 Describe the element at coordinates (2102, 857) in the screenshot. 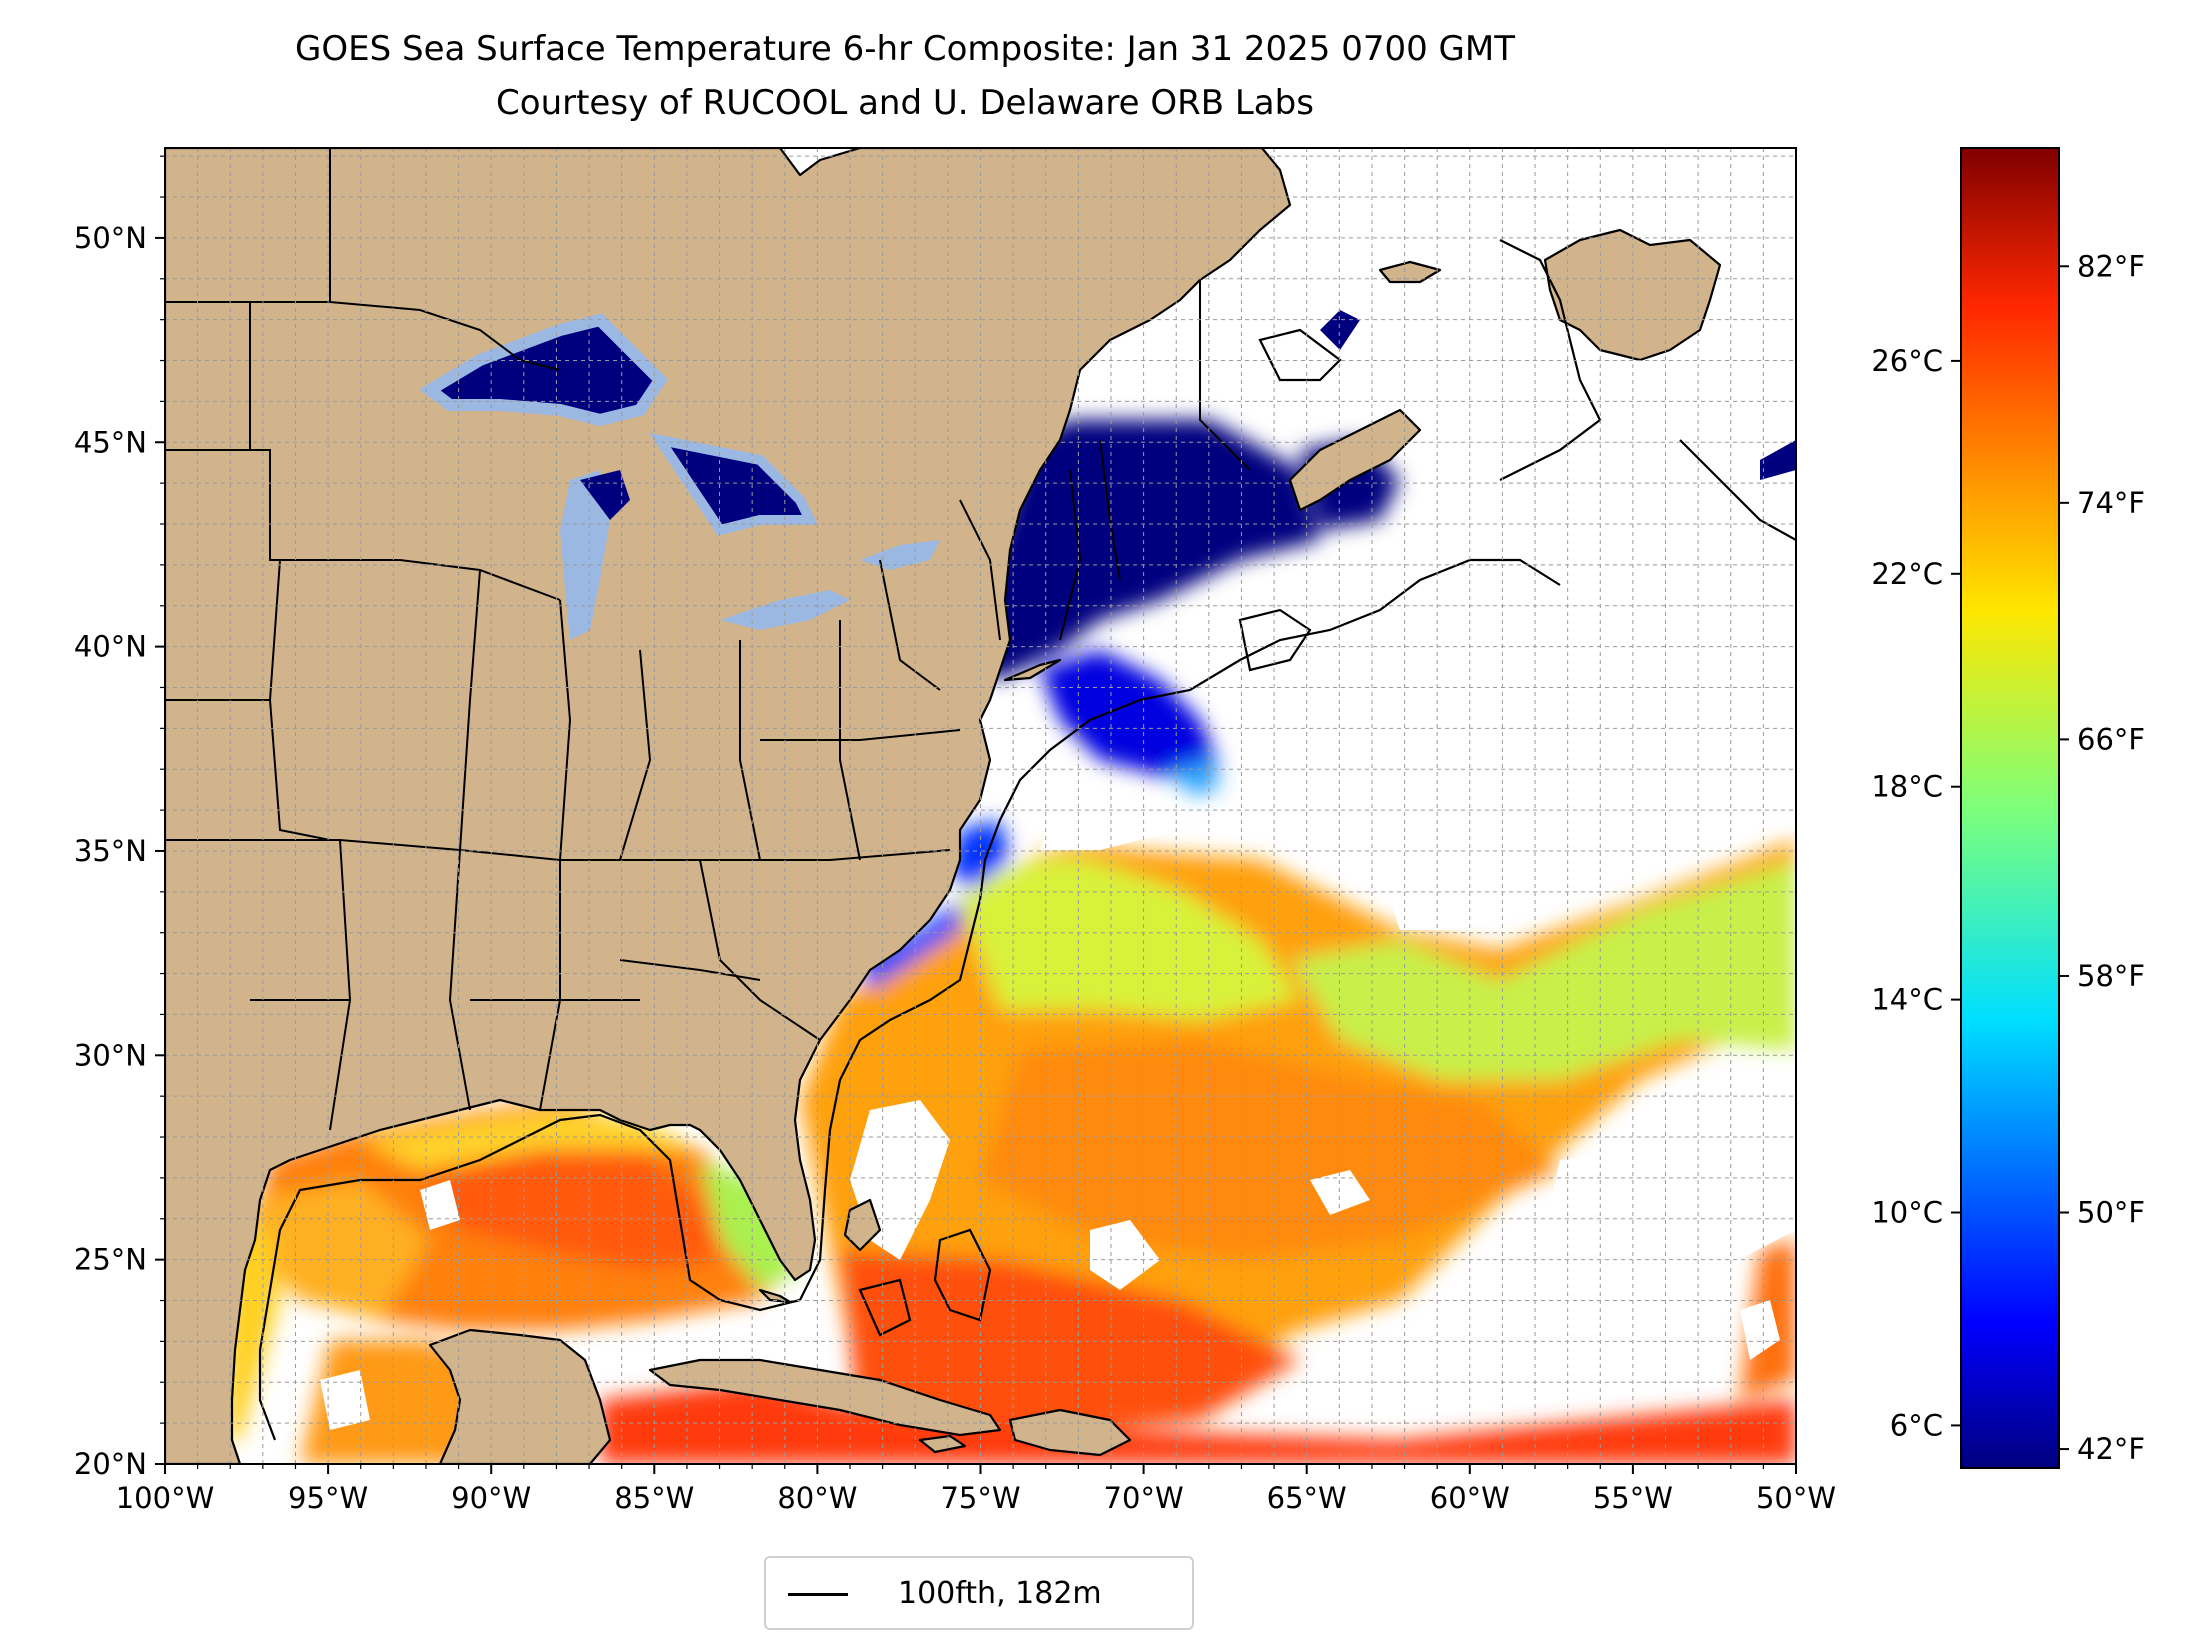

I see `colorbar-fahrenheit-axis: 42°F 50°F 58°F 66°F 74°F 82°F` at that location.